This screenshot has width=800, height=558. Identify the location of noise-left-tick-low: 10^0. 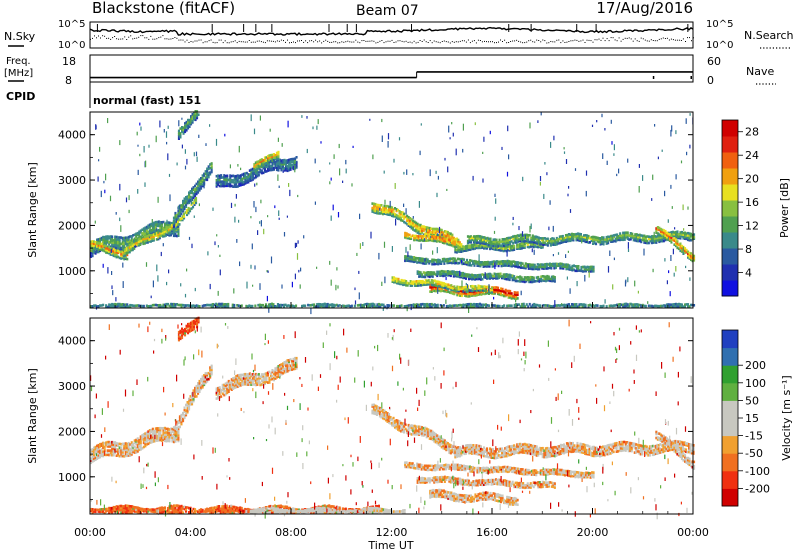
(71, 45).